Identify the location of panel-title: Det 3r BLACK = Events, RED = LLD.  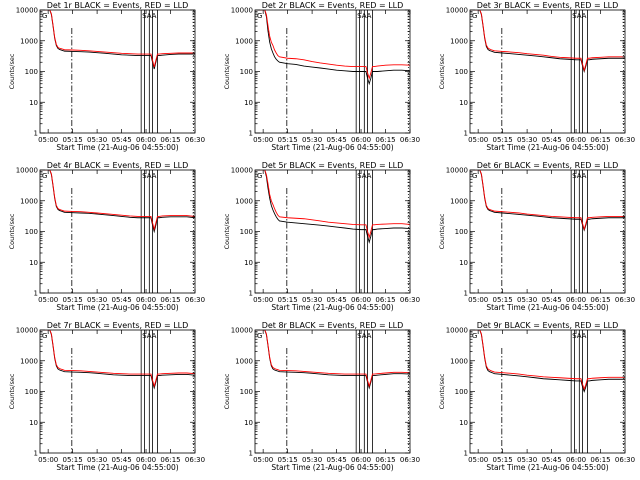
(548, 5).